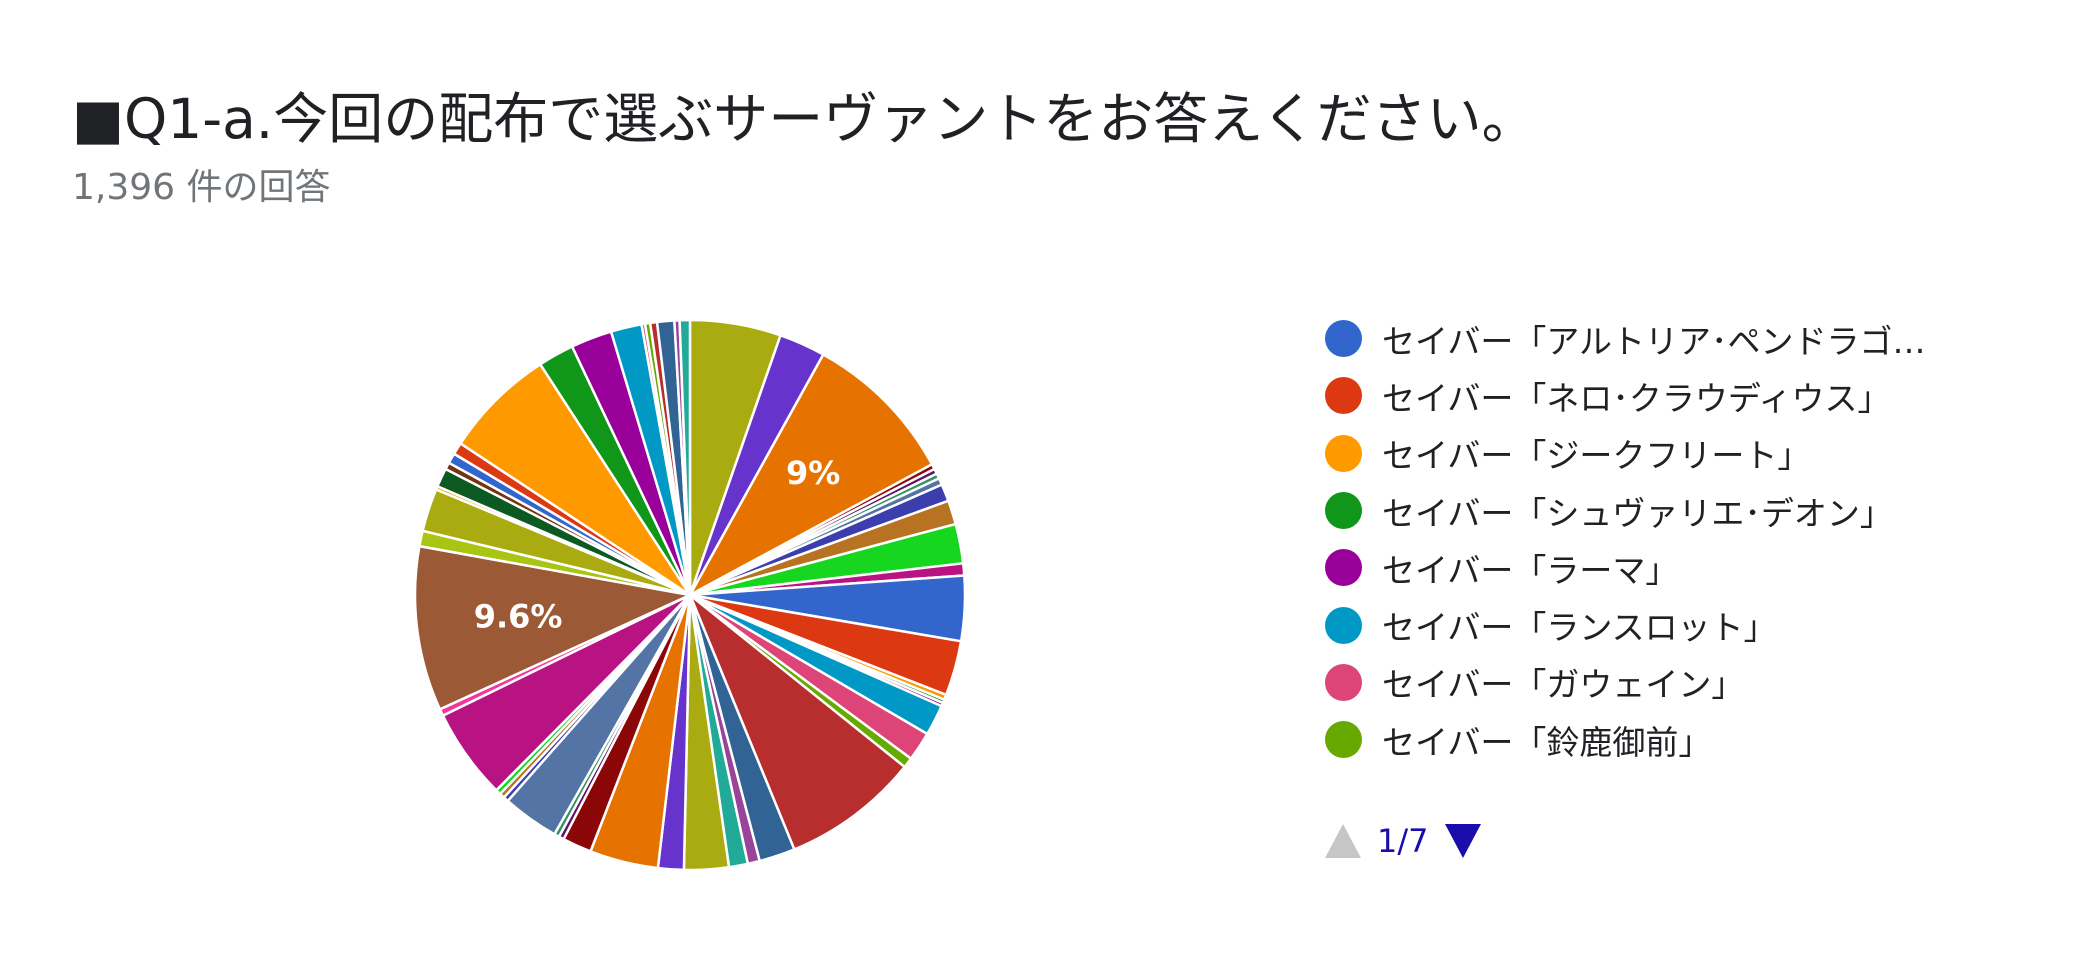 This screenshot has height=963, width=2088. What do you see at coordinates (1462, 841) in the screenshot?
I see `triangle-down-icon` at bounding box center [1462, 841].